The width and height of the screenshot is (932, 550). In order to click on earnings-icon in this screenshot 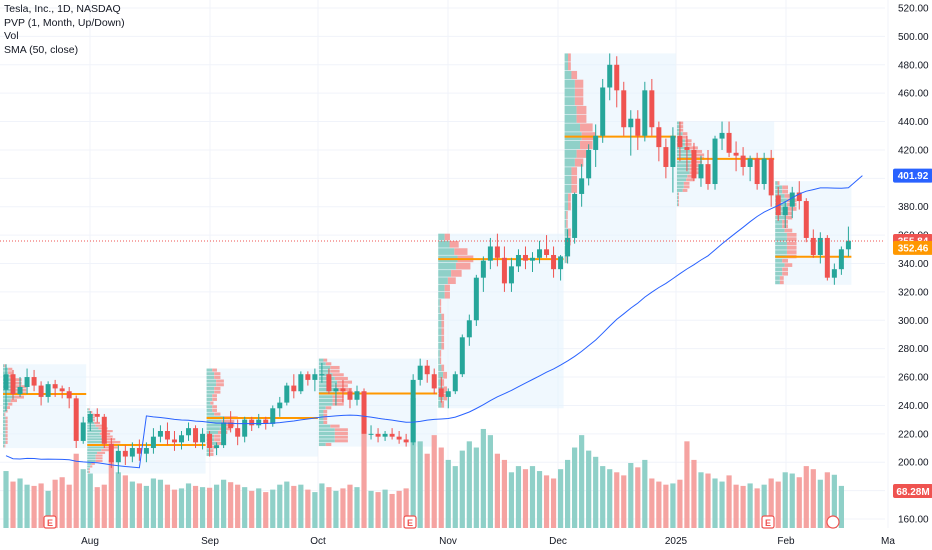, I will do `click(50, 522)`.